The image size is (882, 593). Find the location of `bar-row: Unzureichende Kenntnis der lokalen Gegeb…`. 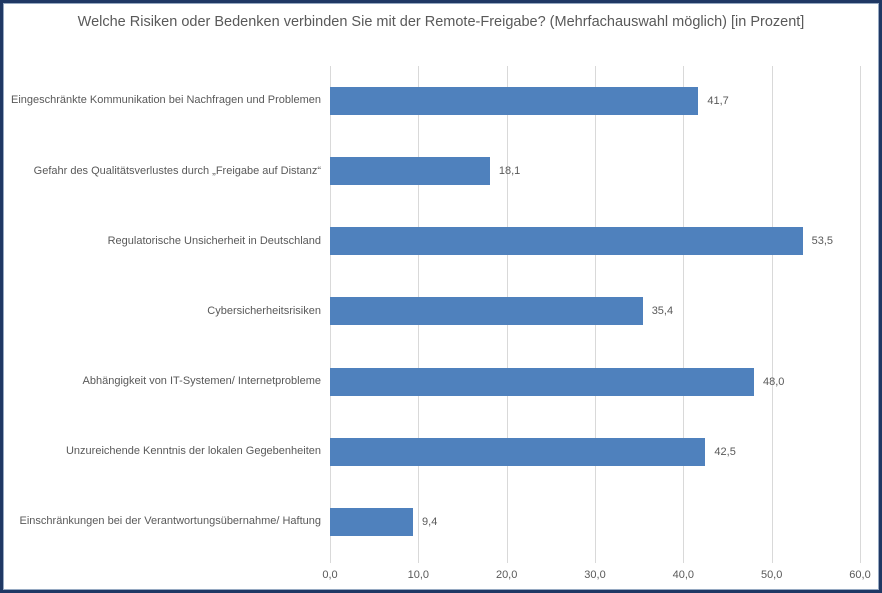

bar-row: Unzureichende Kenntnis der lokalen Gegeb… is located at coordinates (431, 452).